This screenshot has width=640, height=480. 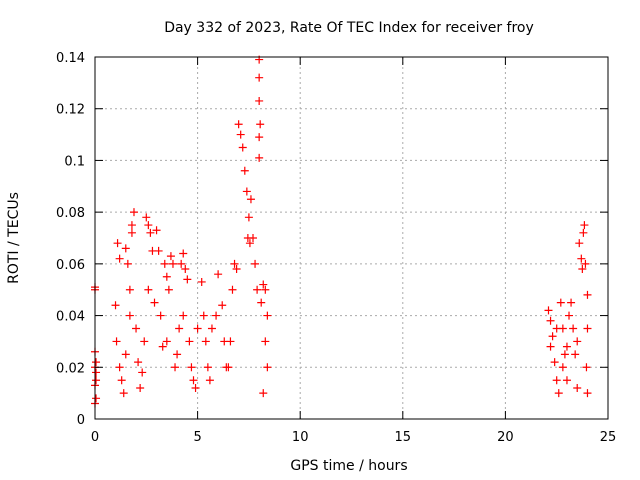 What do you see at coordinates (403, 437) in the screenshot?
I see `x-tick-label: 15` at bounding box center [403, 437].